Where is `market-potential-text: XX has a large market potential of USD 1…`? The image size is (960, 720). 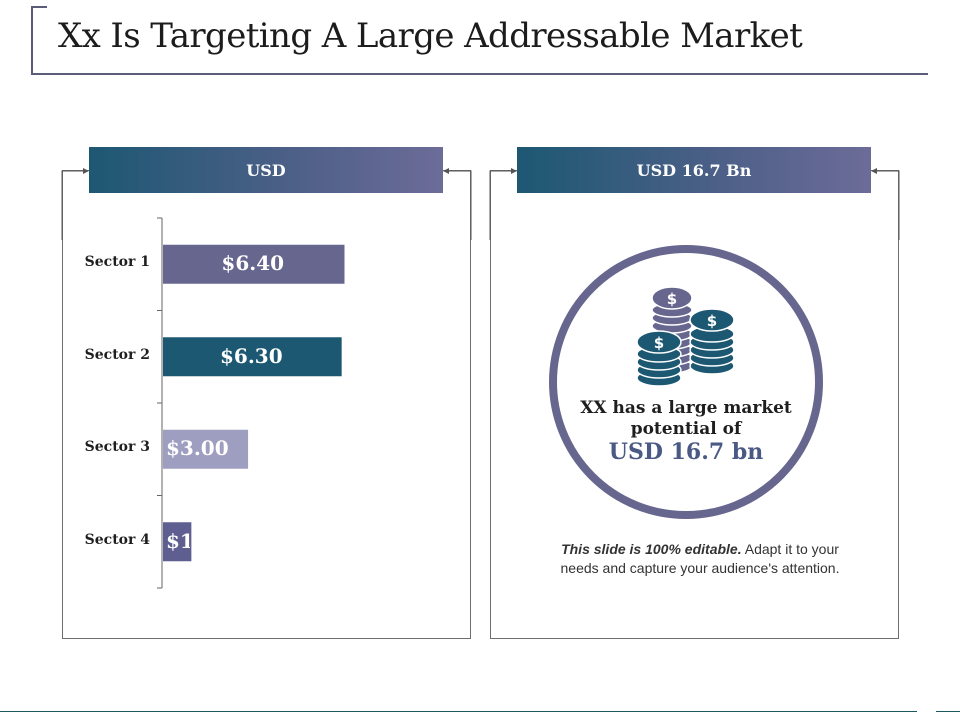
market-potential-text: XX has a large market potential of USD 1… is located at coordinates (686, 430).